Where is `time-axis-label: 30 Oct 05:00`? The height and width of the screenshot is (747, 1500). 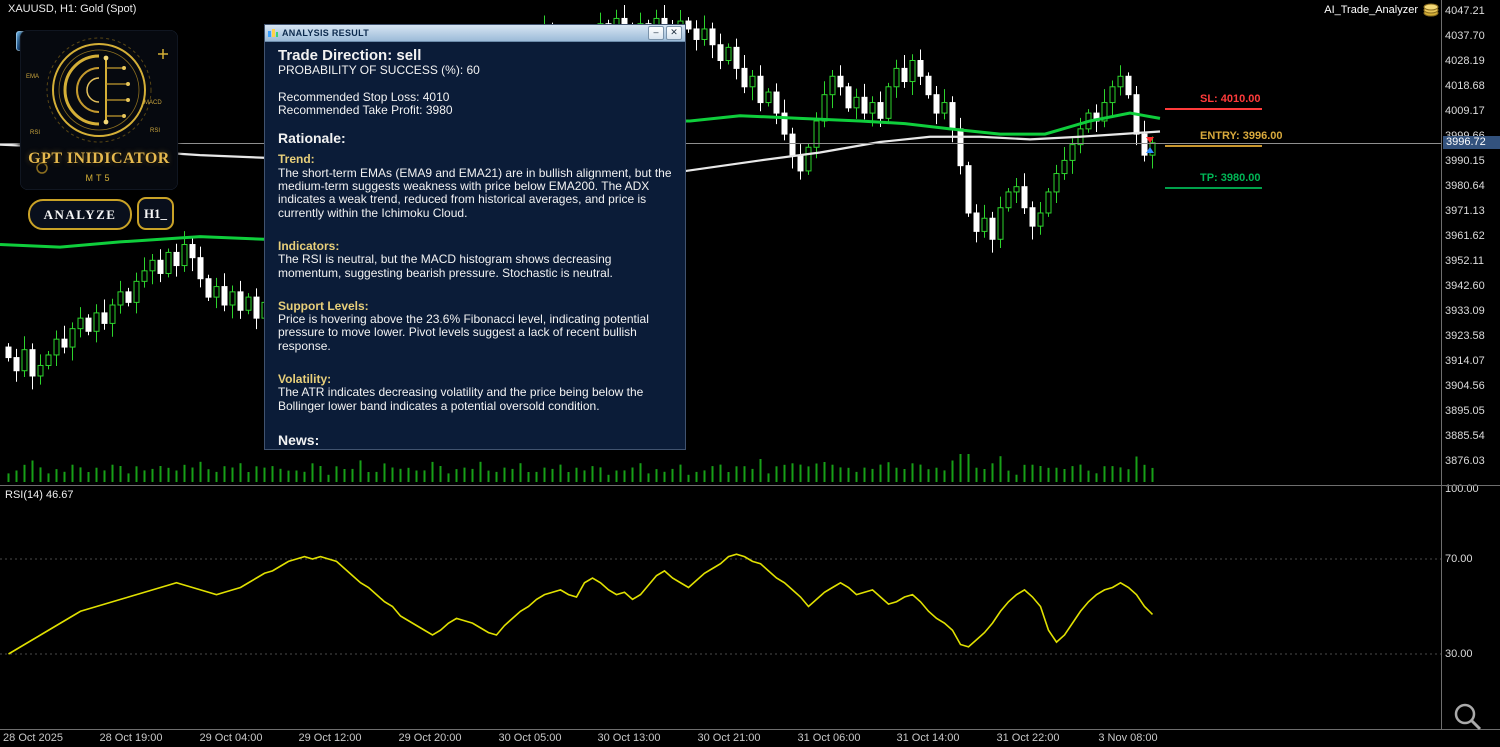
time-axis-label: 30 Oct 05:00 is located at coordinates (530, 738).